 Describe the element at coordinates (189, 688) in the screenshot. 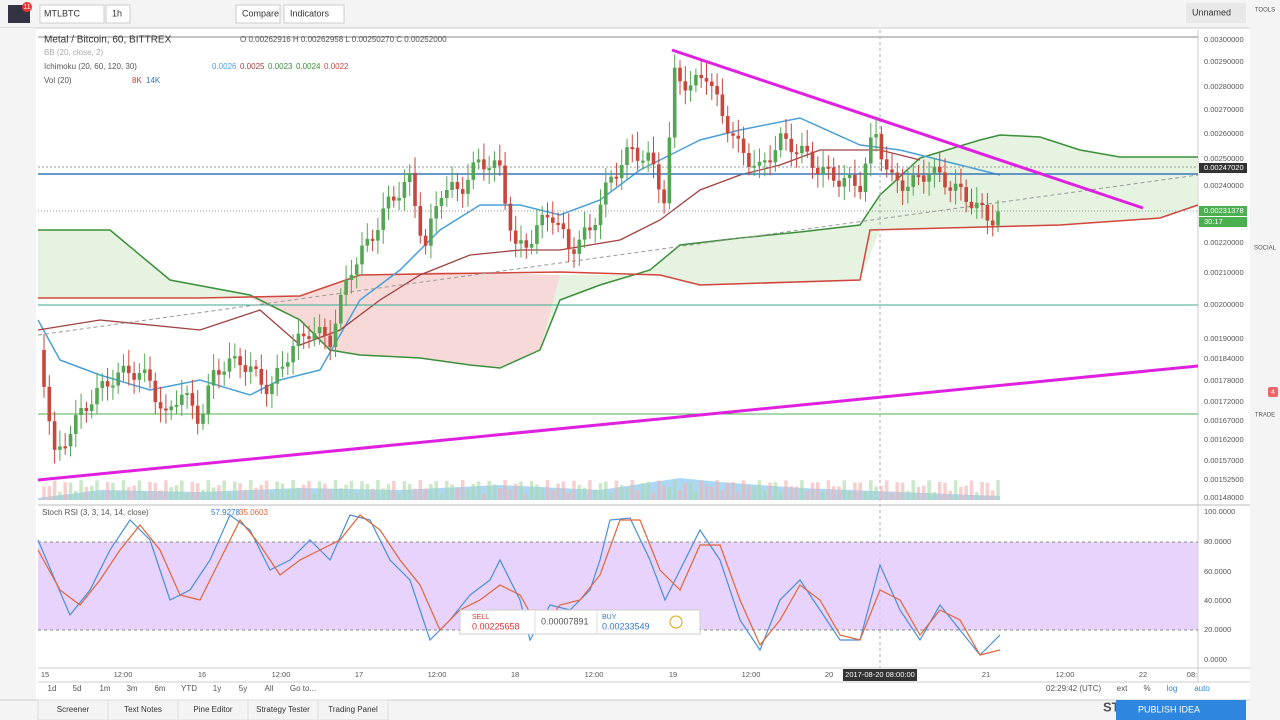

I see `range-button: YTD` at that location.